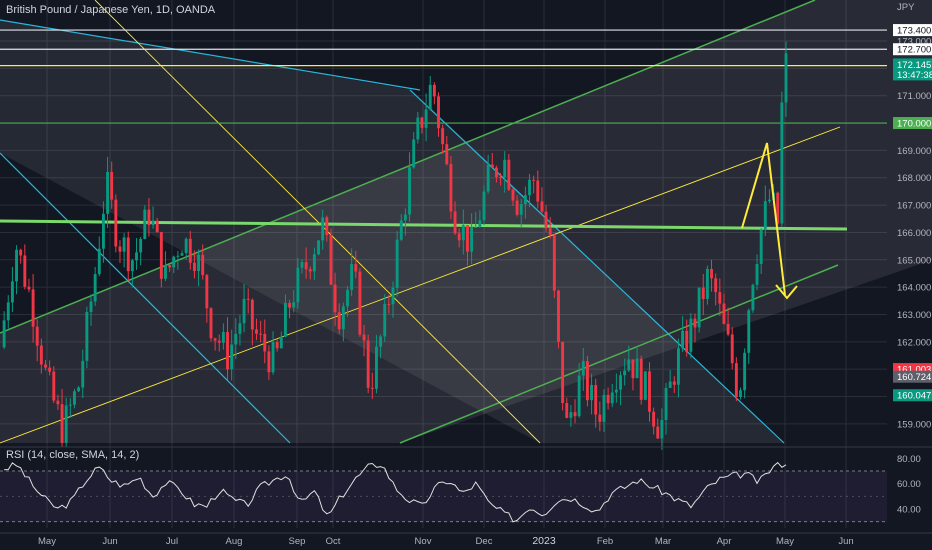  I want to click on projection-arrow, so click(763, 219).